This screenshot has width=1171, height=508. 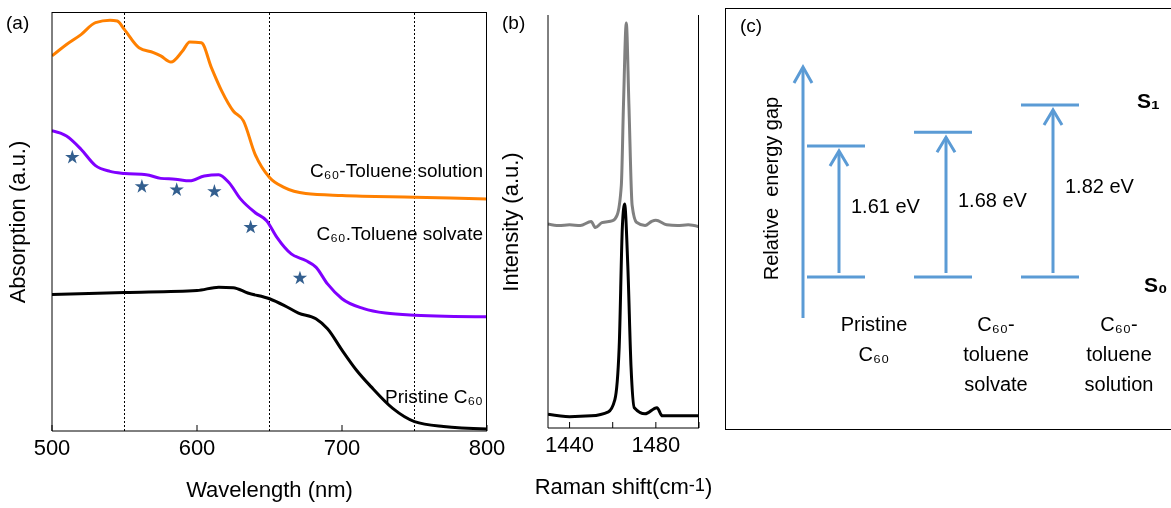 I want to click on text: (a), so click(x=18, y=23).